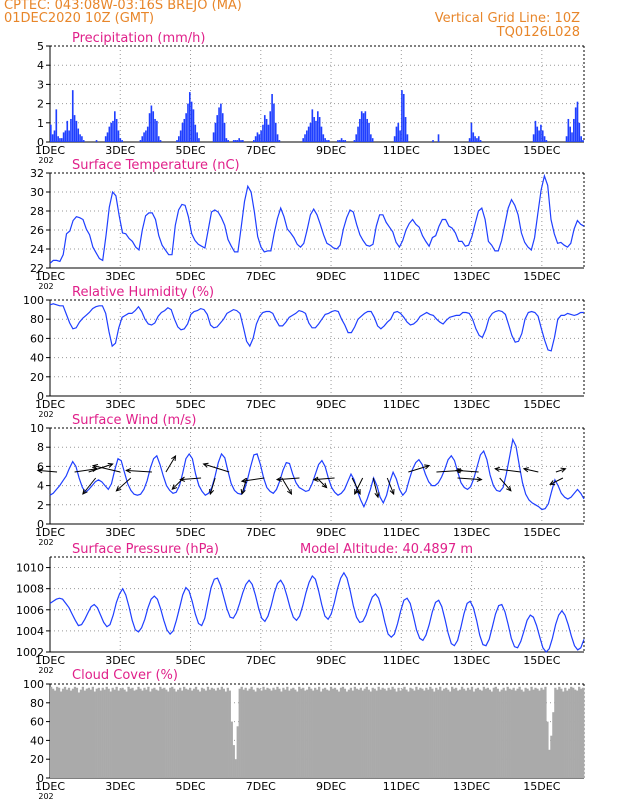  I want to click on wind-line, so click(317, 474).